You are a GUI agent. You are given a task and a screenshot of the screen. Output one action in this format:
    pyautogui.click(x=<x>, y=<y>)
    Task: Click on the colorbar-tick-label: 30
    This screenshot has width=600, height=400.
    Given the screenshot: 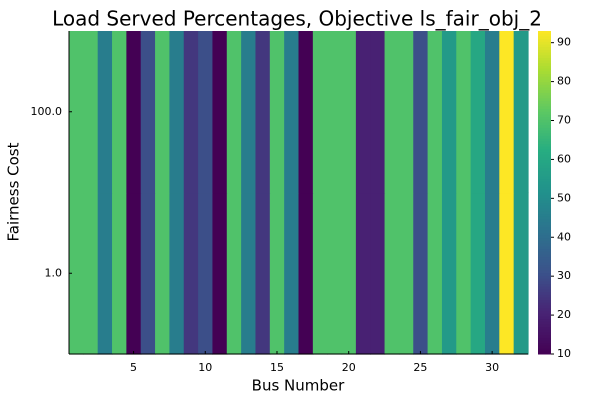 What is the action you would take?
    pyautogui.click(x=564, y=275)
    